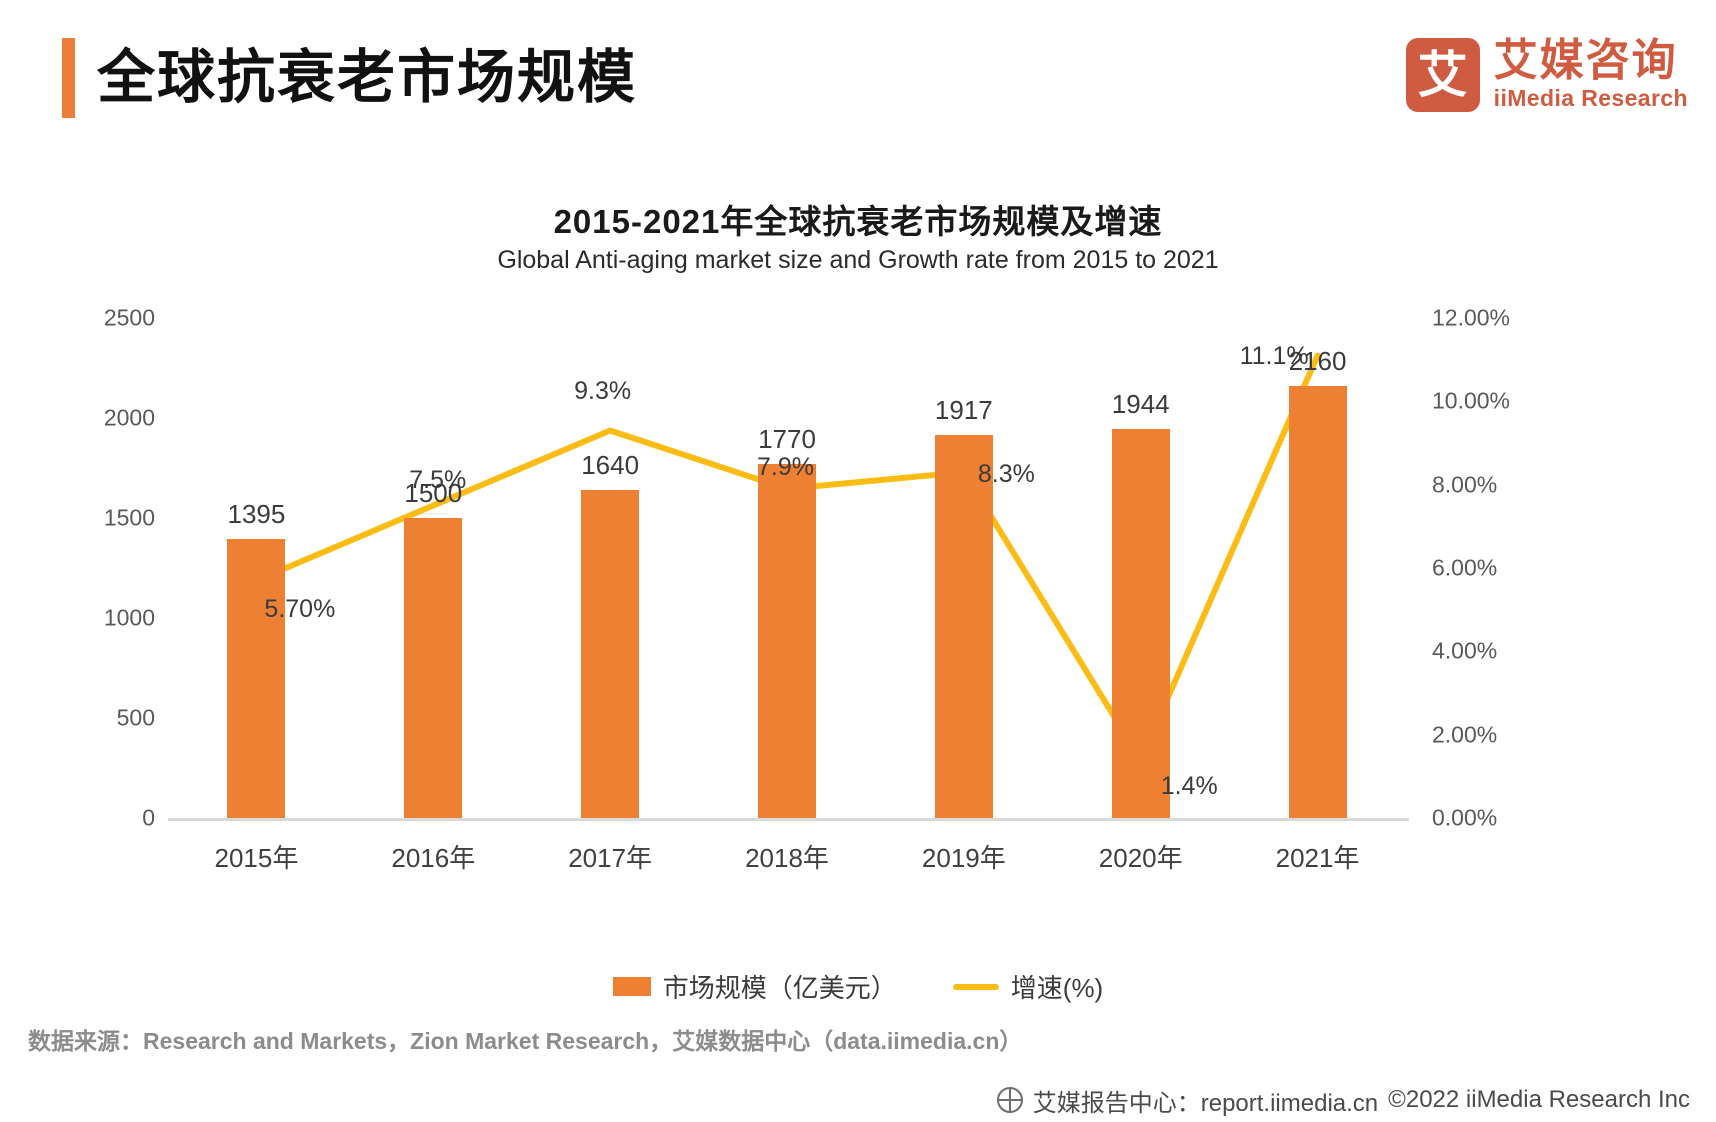 The height and width of the screenshot is (1122, 1716). I want to click on growth-rate-label: 11.1%, so click(1274, 355).